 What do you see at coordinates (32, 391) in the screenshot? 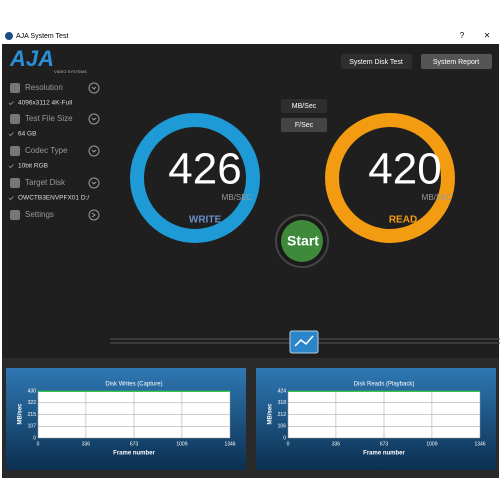
I see `y-tick-label: 430` at bounding box center [32, 391].